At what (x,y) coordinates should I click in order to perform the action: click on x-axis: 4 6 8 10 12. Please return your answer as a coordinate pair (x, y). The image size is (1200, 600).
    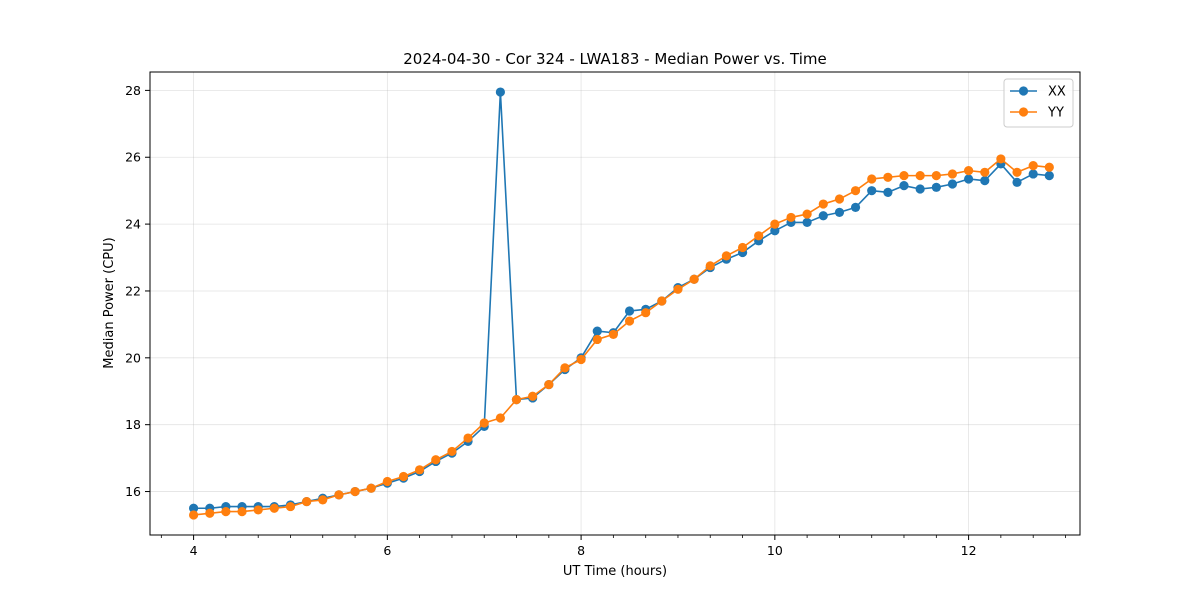
    Looking at the image, I should click on (613, 546).